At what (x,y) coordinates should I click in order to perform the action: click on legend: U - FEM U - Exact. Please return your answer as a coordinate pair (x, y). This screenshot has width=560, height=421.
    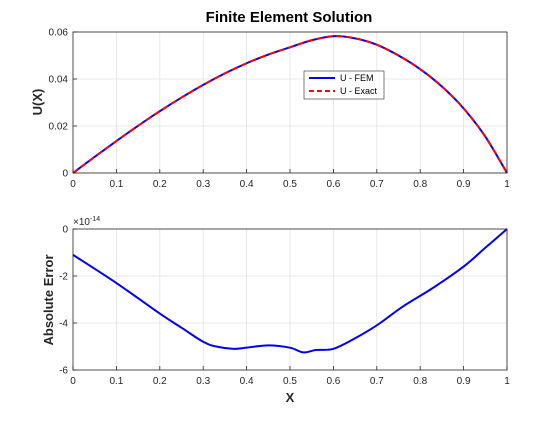
    Looking at the image, I should click on (344, 85).